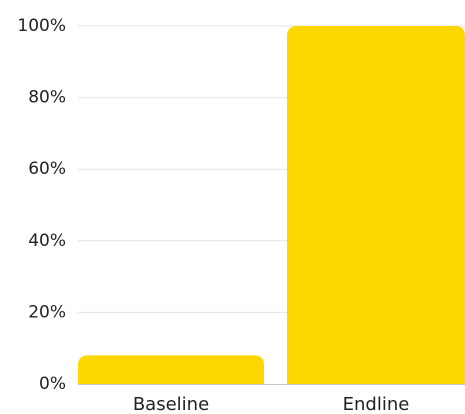  I want to click on y-tick-labels: 0% 20% 40% 60% 80% 100%, so click(41, 205).